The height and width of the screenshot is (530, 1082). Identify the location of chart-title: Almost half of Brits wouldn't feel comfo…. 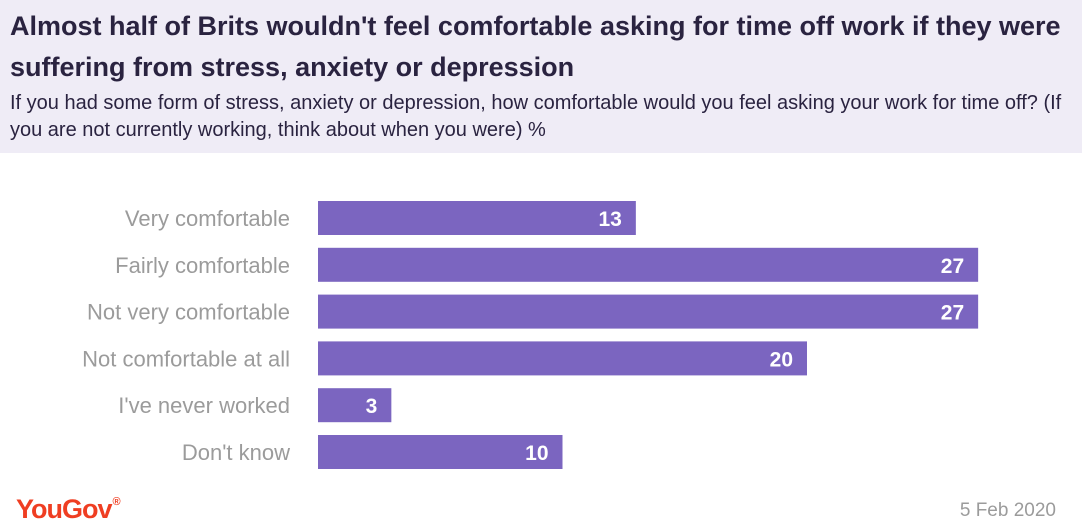
(535, 46).